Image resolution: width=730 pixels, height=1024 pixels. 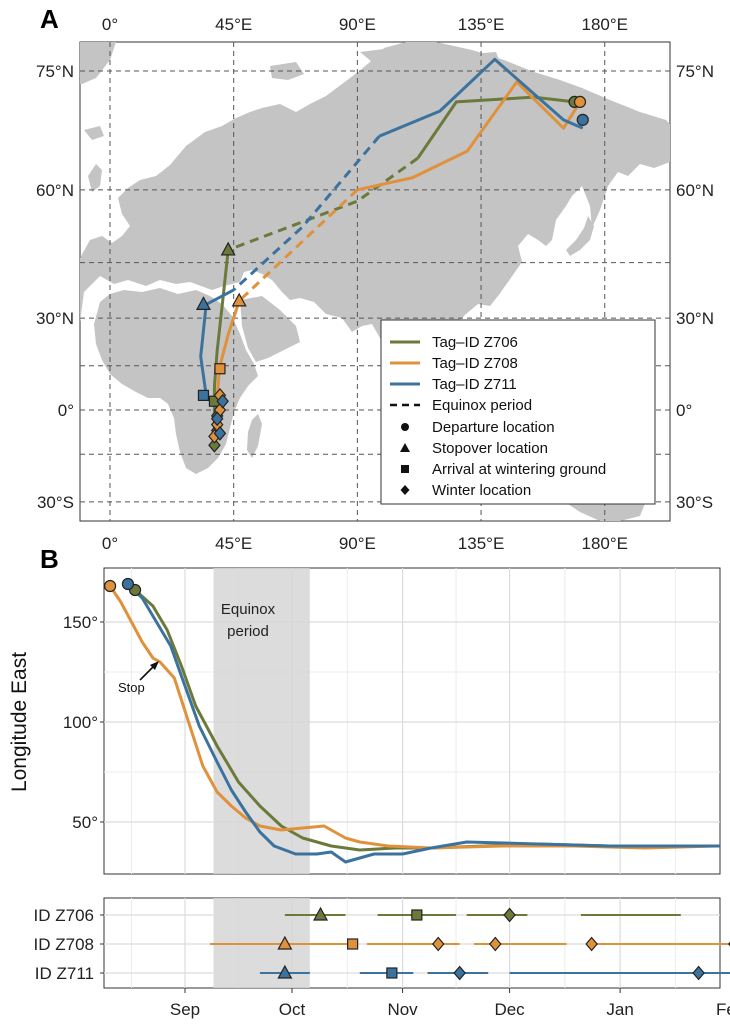 I want to click on lat-ticks-right: 75°N 60°N 30°N 0° 30°S, so click(x=695, y=287).